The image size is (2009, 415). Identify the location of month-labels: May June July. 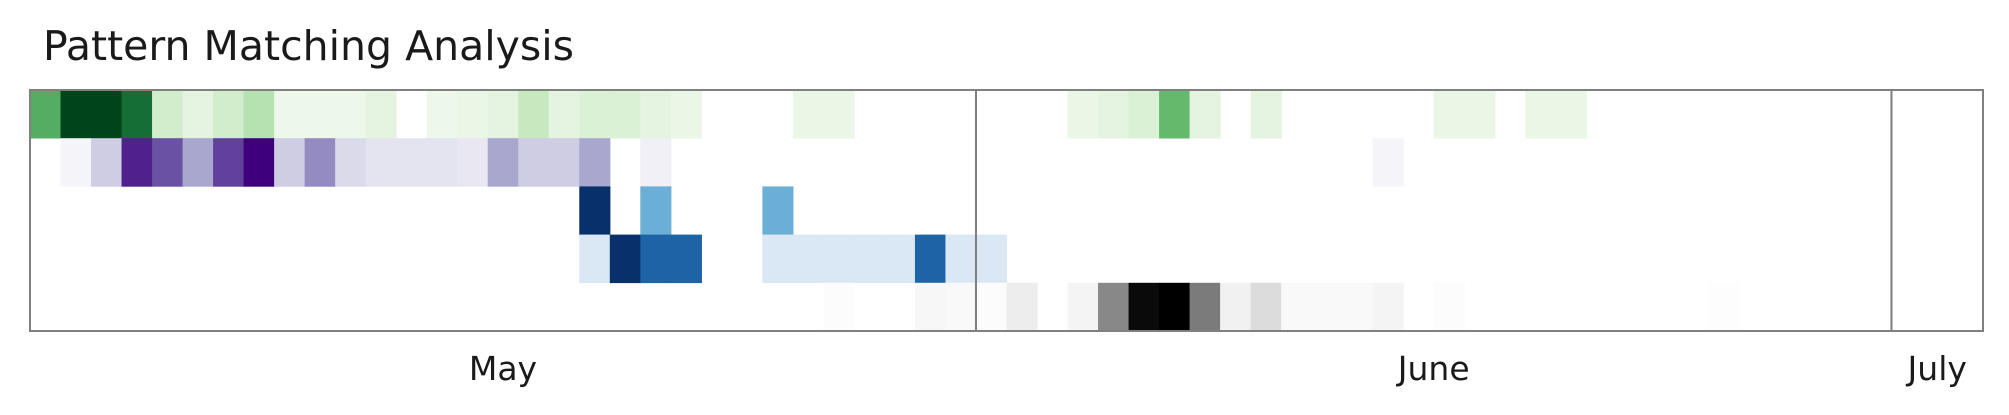
(1218, 368).